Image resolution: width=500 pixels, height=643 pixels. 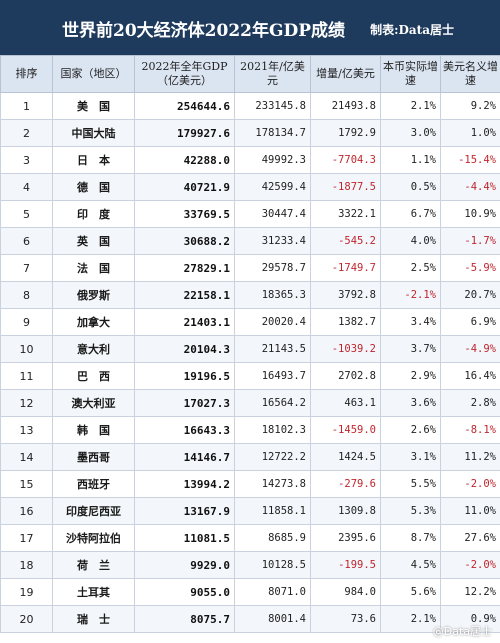 What do you see at coordinates (345, 565) in the screenshot?
I see `increment-cell: -199.5` at bounding box center [345, 565].